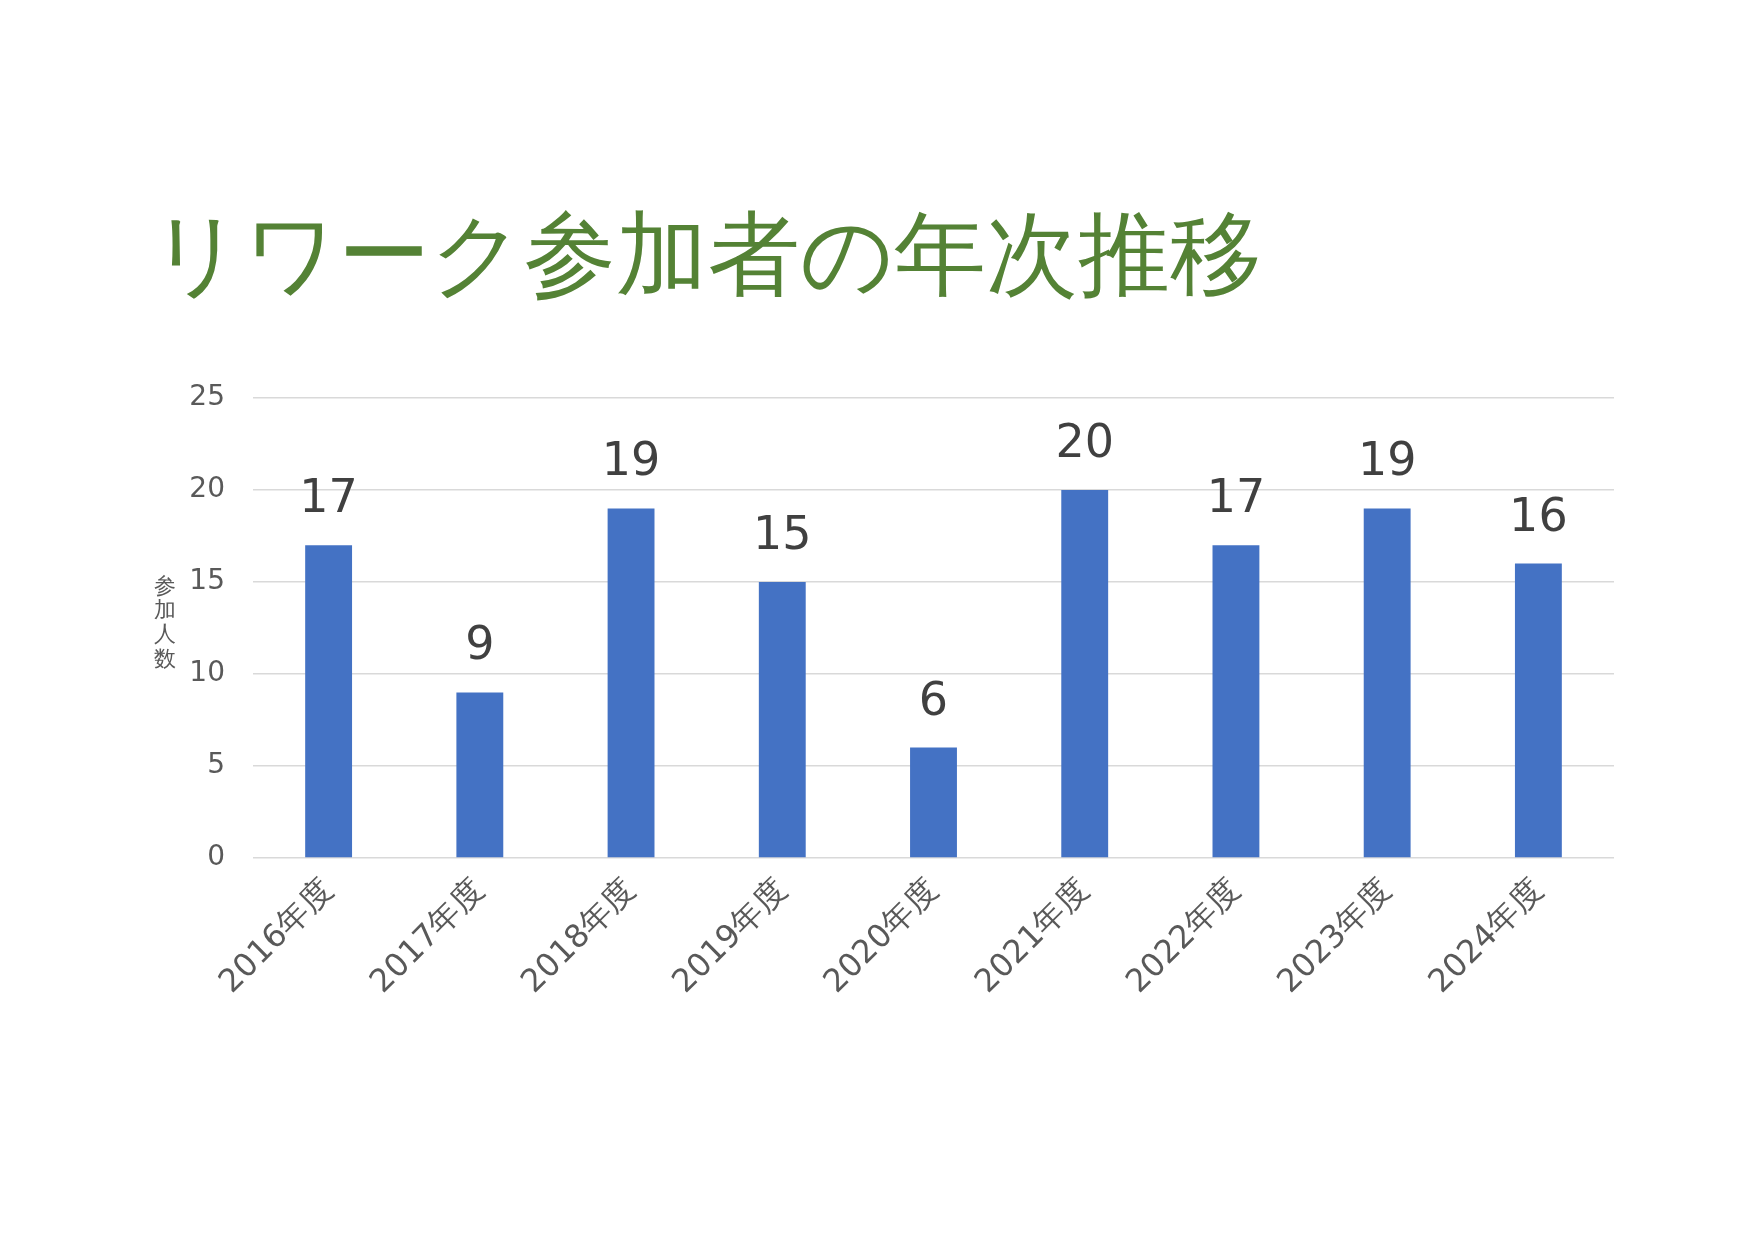 This screenshot has width=1755, height=1241. Describe the element at coordinates (782, 532) in the screenshot. I see `data-label: 15` at that location.